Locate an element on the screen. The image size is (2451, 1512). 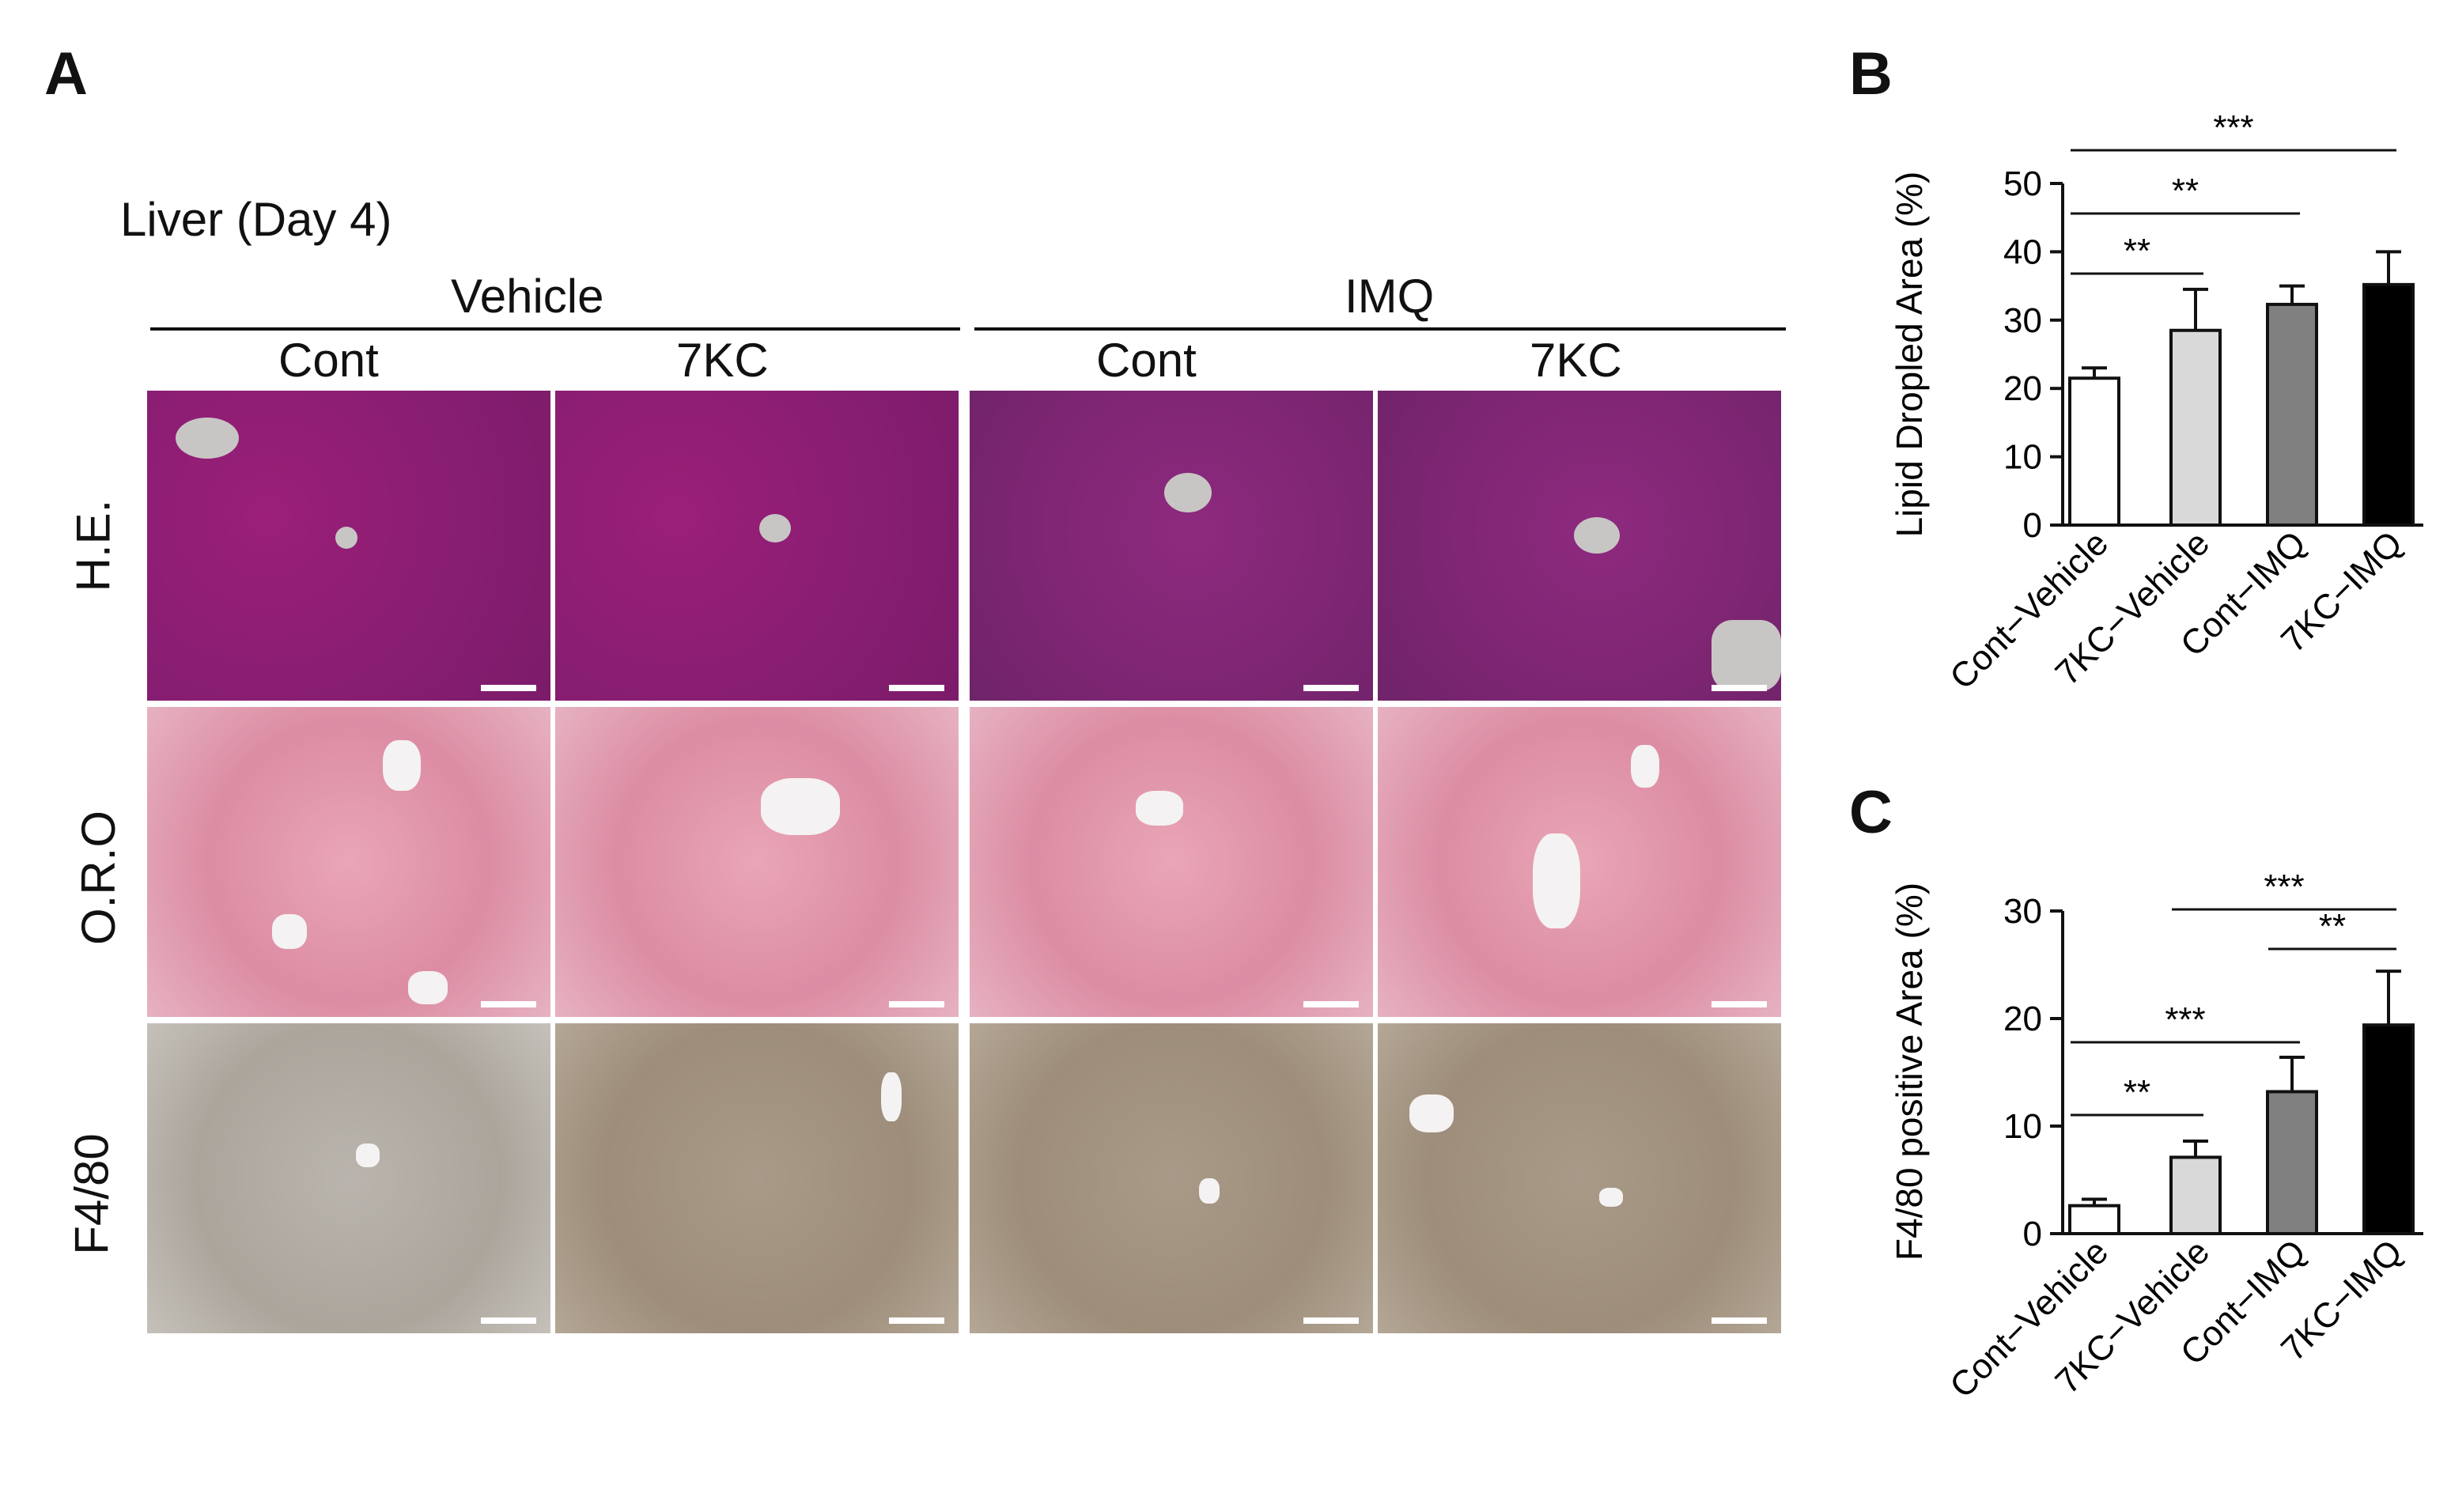
chart-b-y-axis-title: Lipid Dropled Area (%) is located at coordinates (1909, 355).